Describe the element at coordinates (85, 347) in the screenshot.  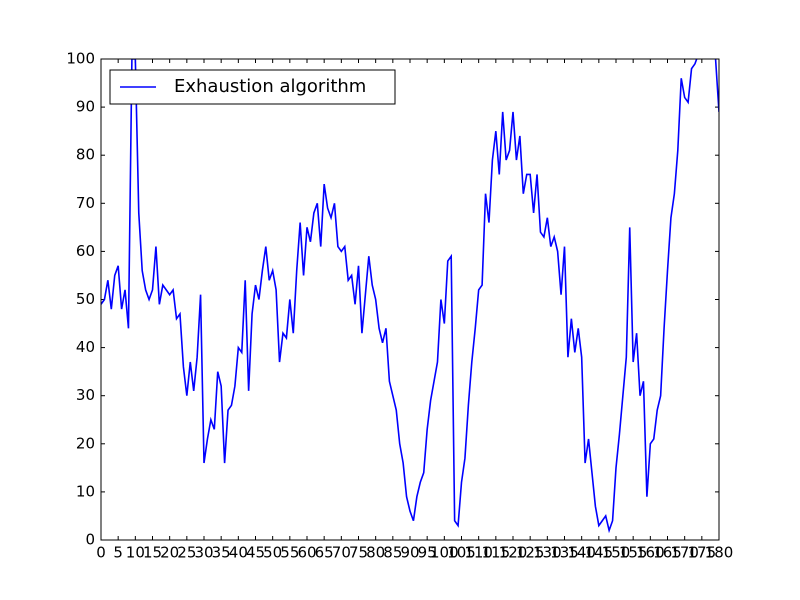
I see `y-tick-label: 40` at that location.